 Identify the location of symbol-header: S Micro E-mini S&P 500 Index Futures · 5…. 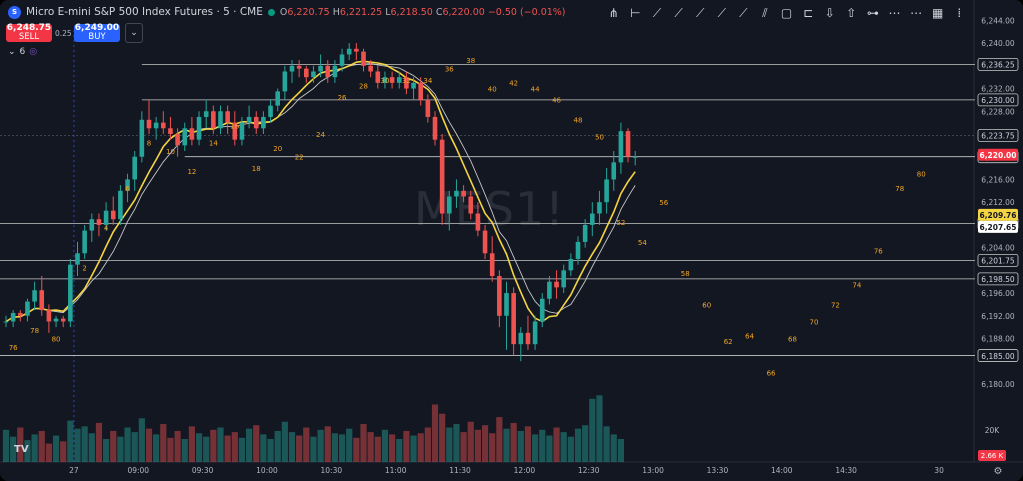
(287, 12).